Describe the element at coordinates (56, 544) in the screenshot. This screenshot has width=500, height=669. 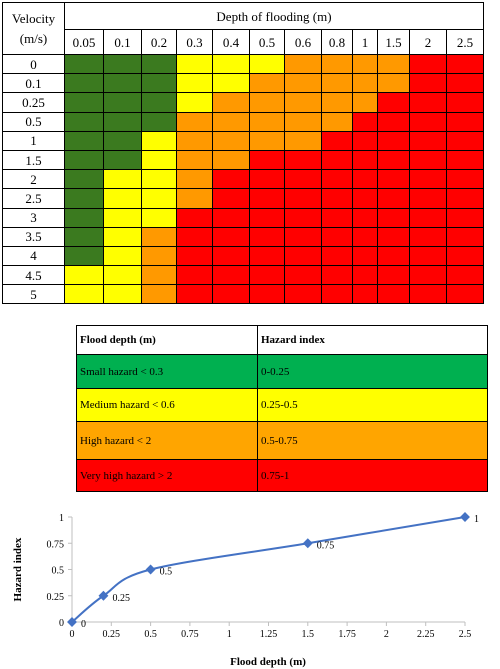
I see `y-tick-label: 0.75` at that location.